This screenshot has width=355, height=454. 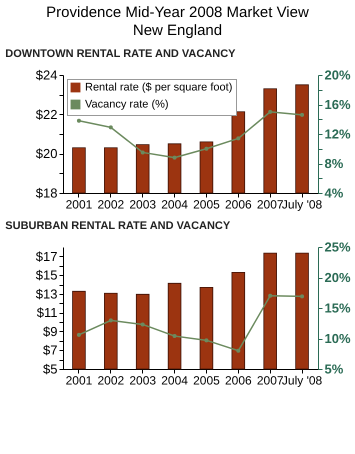 What do you see at coordinates (337, 247) in the screenshot?
I see `y2-tick-label: 25%` at bounding box center [337, 247].